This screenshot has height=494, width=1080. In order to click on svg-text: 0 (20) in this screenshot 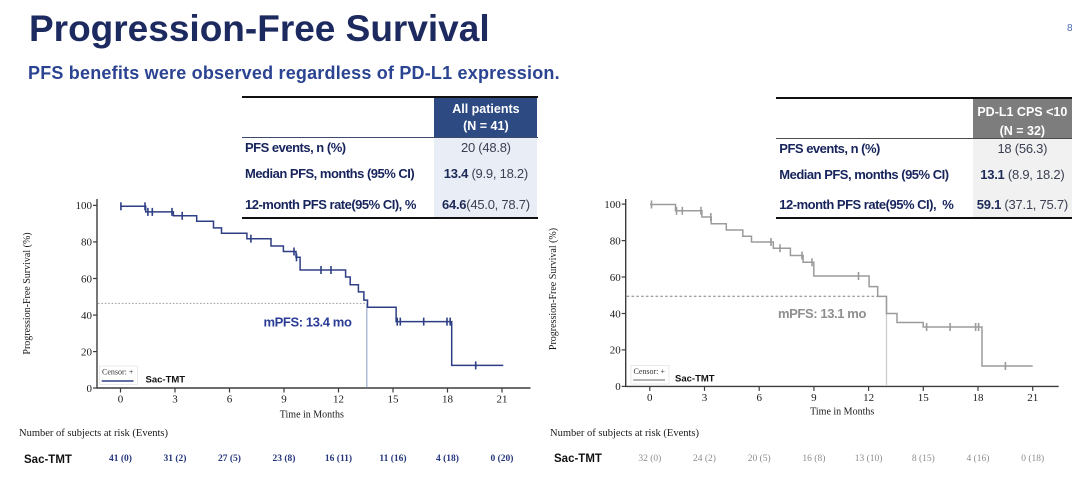, I will do `click(502, 458)`.